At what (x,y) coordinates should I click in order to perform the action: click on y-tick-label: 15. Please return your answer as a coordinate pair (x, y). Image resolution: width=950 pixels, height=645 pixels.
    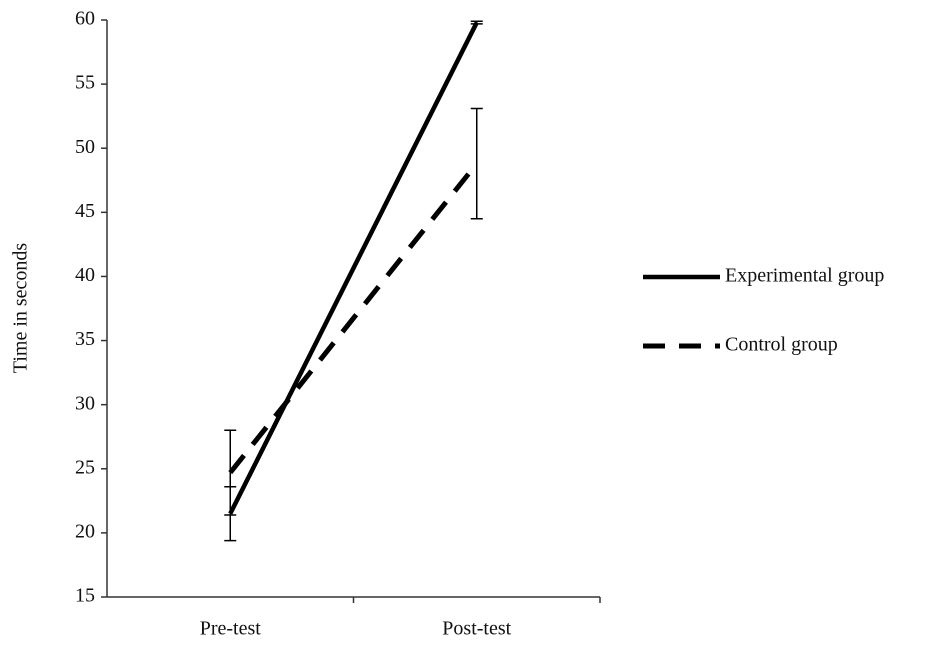
    Looking at the image, I should click on (85, 596).